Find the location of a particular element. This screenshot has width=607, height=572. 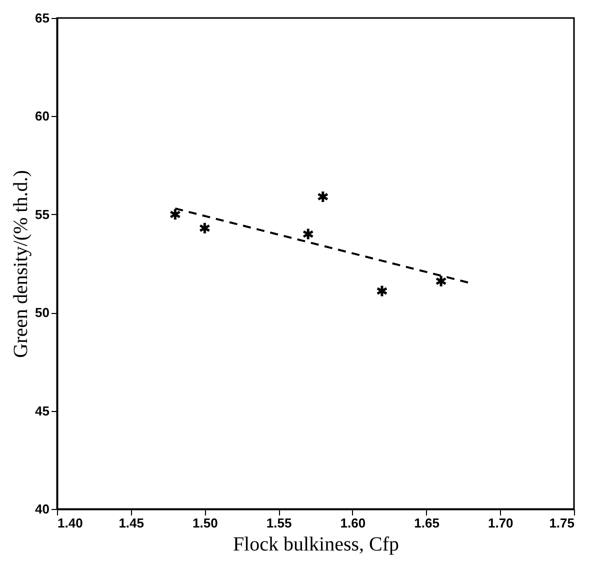

x-tick-label: 1.70 is located at coordinates (501, 523).